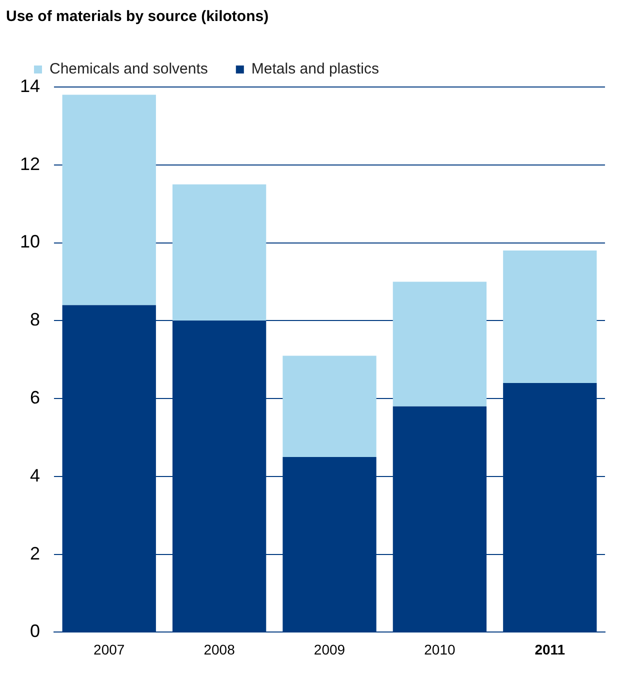  Describe the element at coordinates (550, 649) in the screenshot. I see `x-tick-label: 2011` at that location.